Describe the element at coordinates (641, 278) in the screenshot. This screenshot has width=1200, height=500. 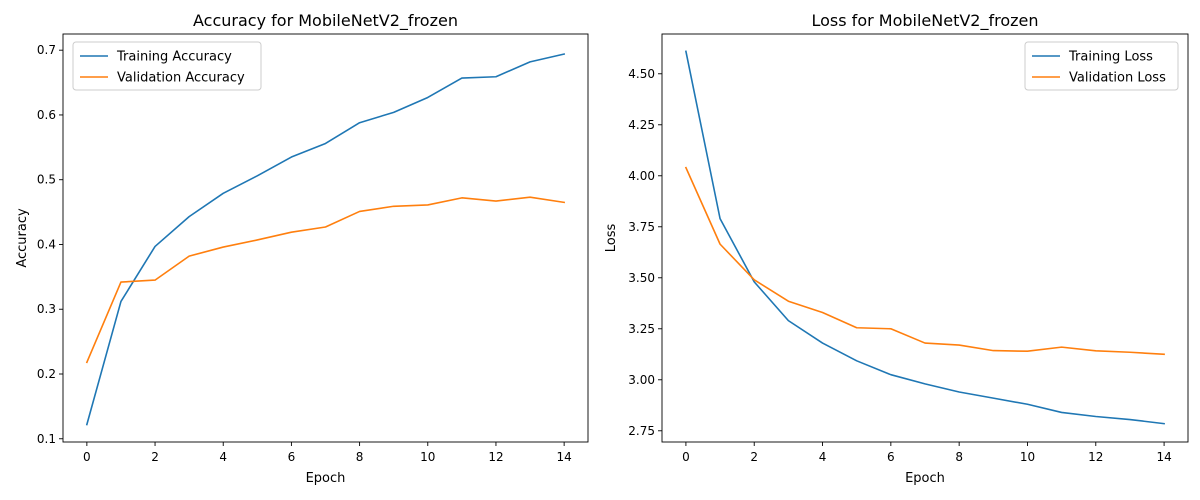
I see `y-tick-label: 3.50` at that location.